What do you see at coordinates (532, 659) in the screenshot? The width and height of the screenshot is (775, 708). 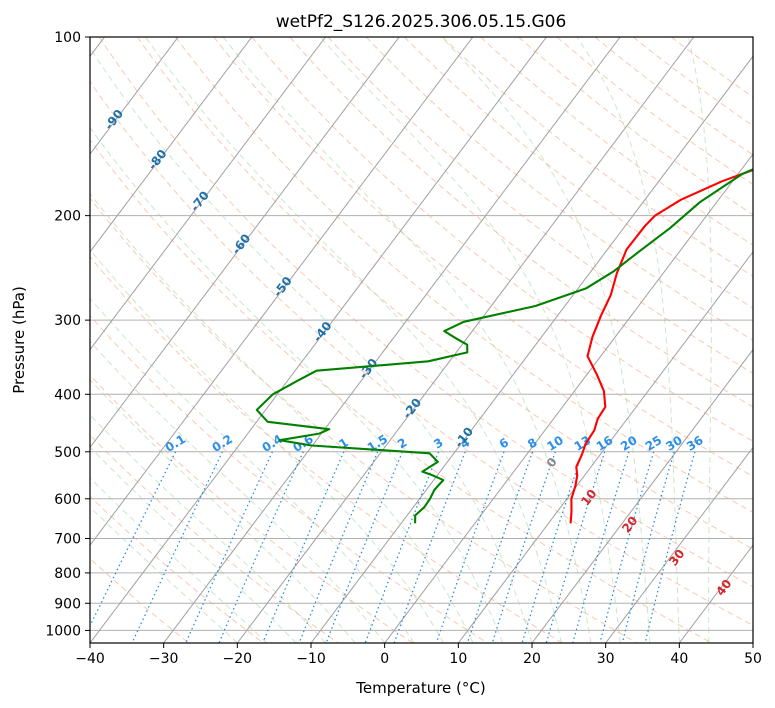 I see `x-tick-label: 20` at bounding box center [532, 659].